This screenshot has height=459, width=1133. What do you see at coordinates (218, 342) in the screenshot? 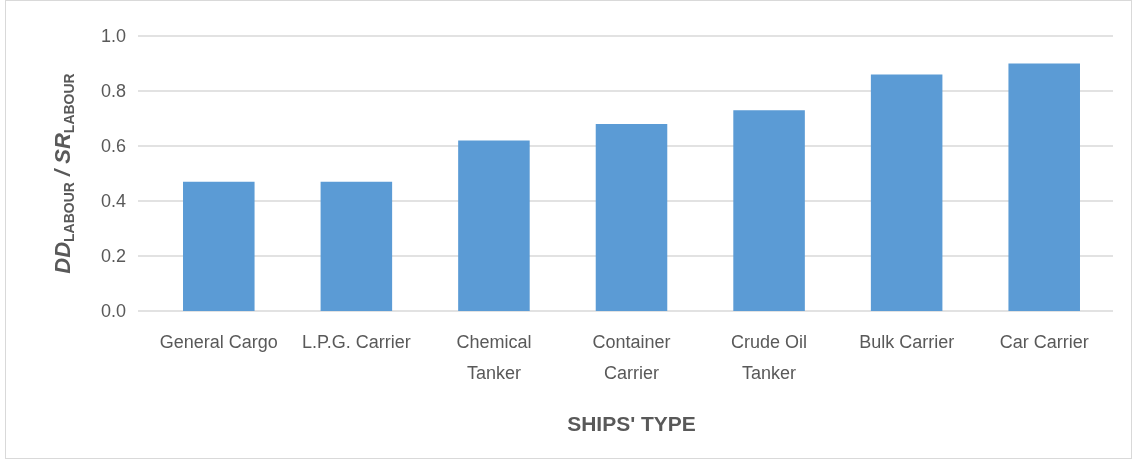
I see `x-tick-label: General Cargo` at bounding box center [218, 342].